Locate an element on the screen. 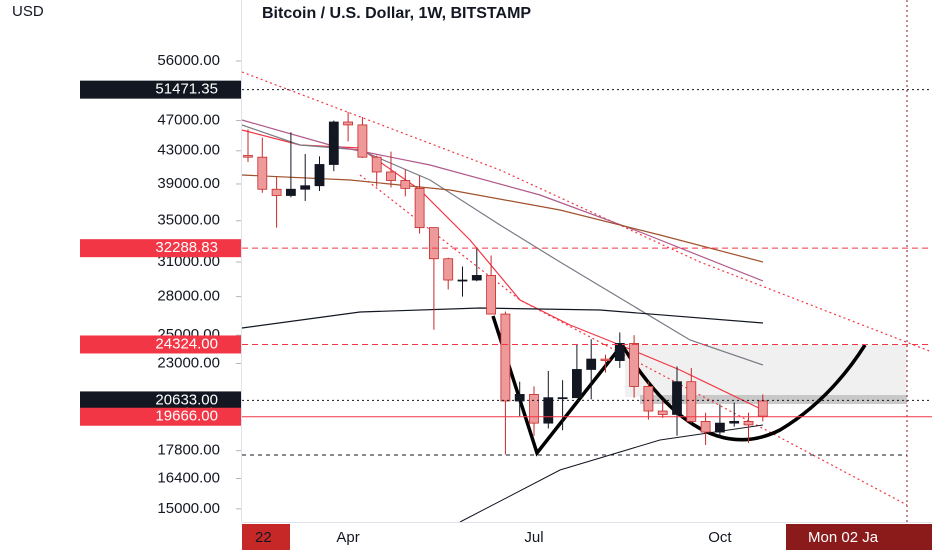 The width and height of the screenshot is (932, 550). y-tick-label: 15000.00 is located at coordinates (188, 508).